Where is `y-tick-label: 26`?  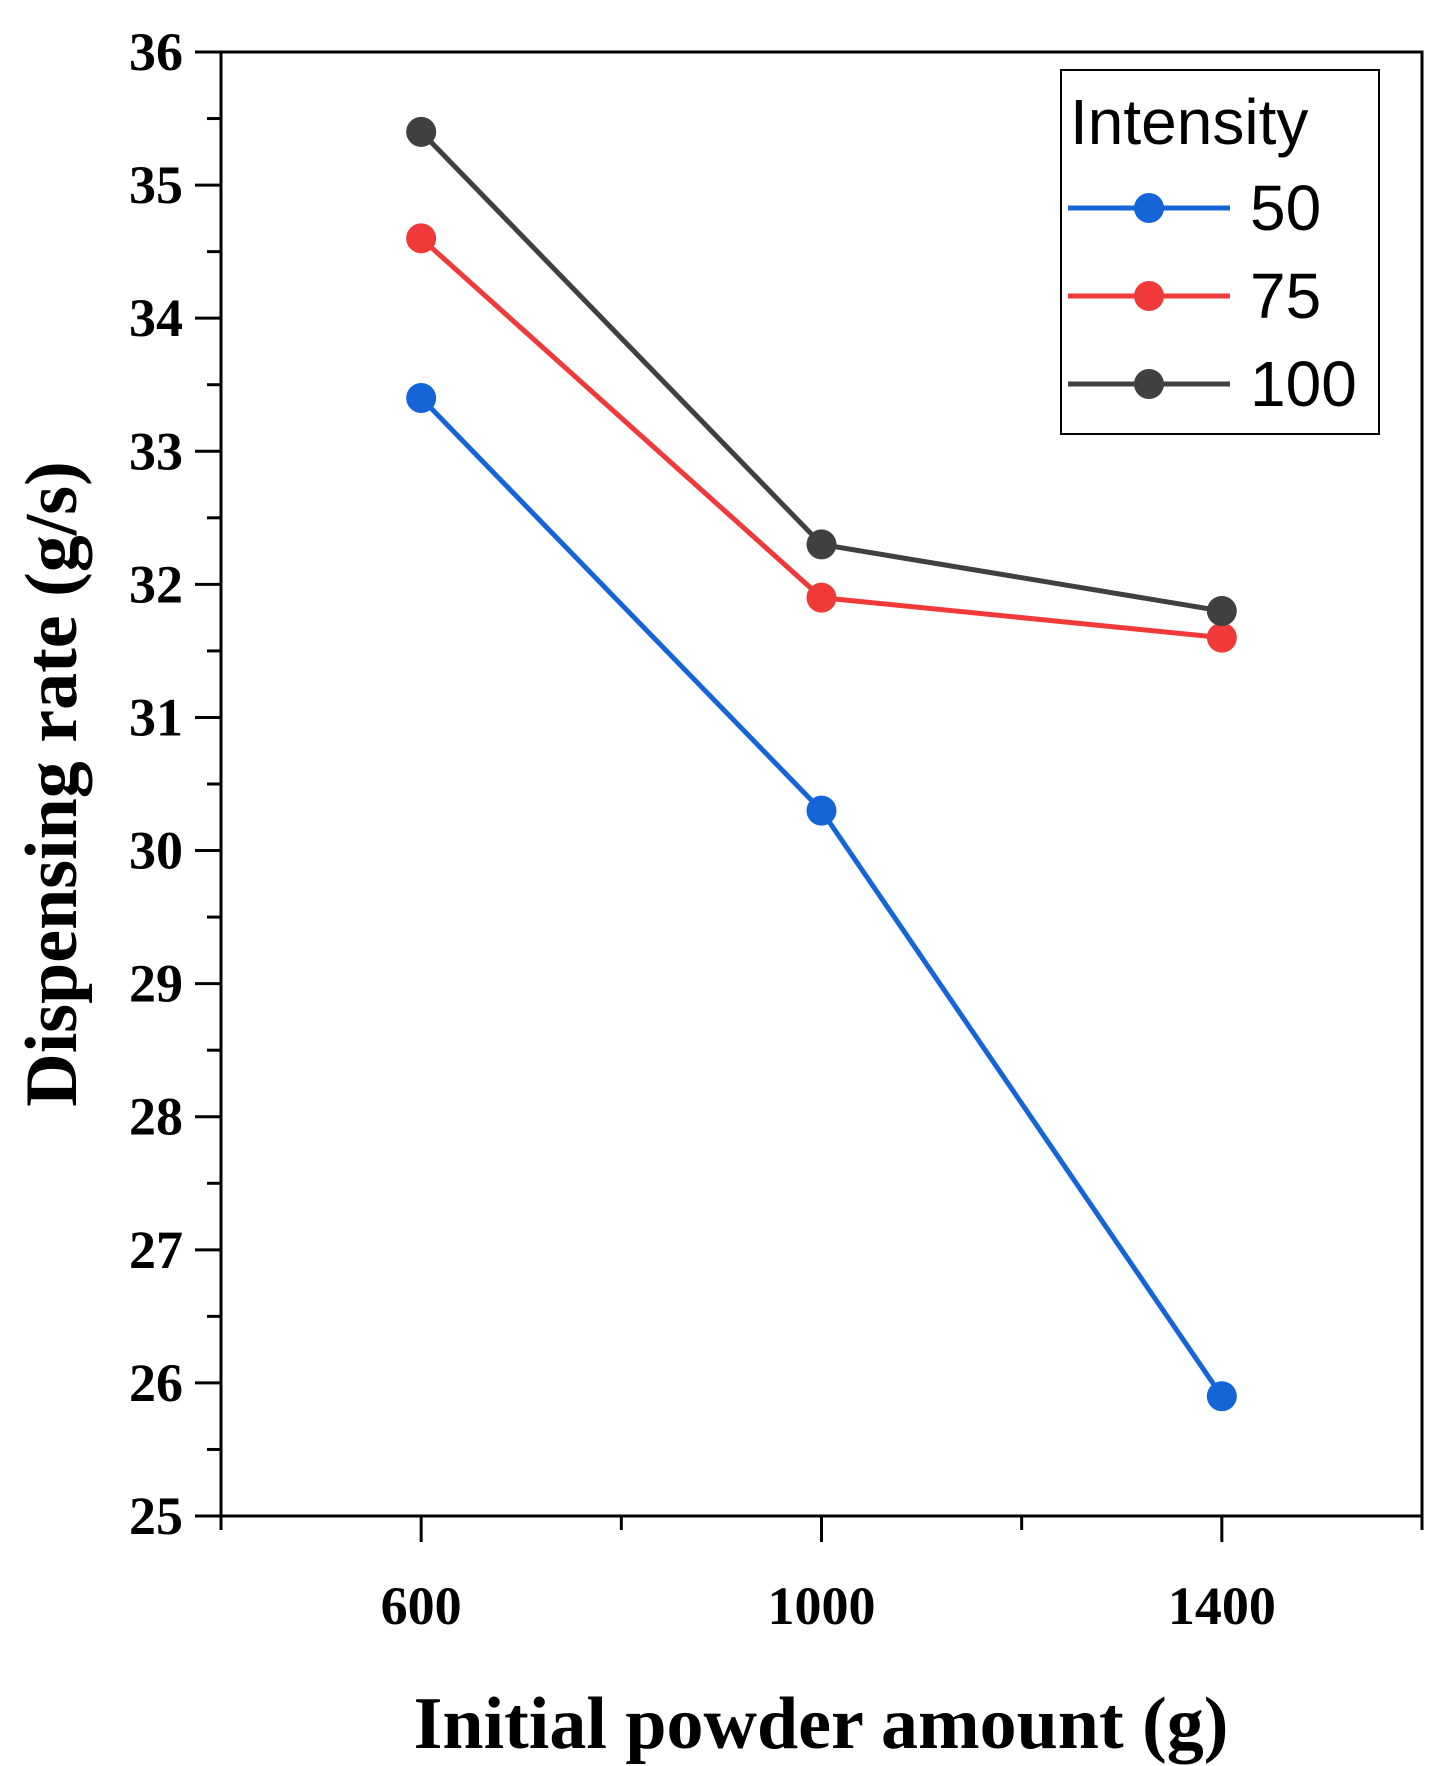 y-tick-label: 26 is located at coordinates (156, 1383).